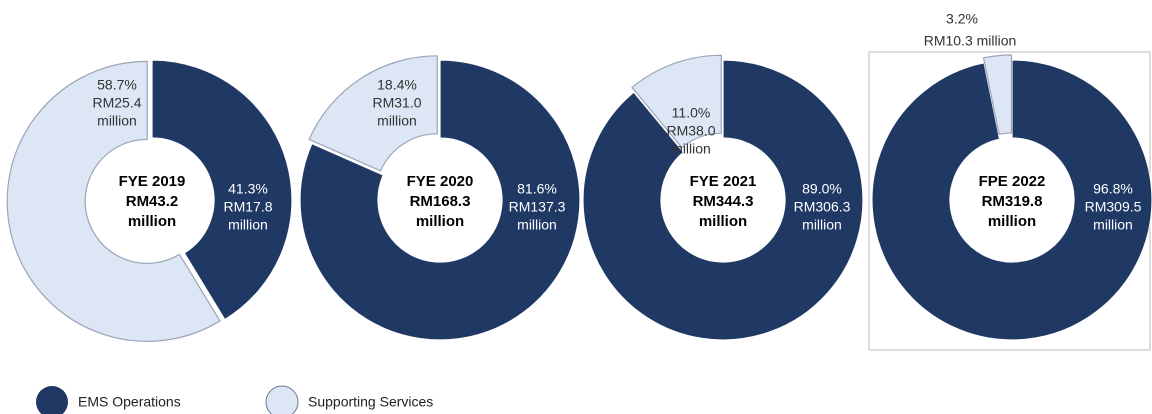 The width and height of the screenshot is (1152, 414). What do you see at coordinates (440, 181) in the screenshot?
I see `center-title: FYE 2020` at bounding box center [440, 181].